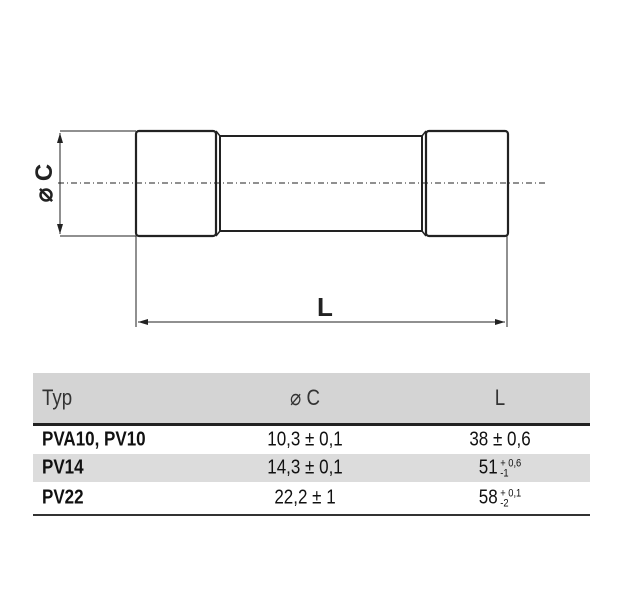  I want to click on table-row: PVA10, PV10 10,3 ± 0,1 38 ± 0,6, so click(311, 440).